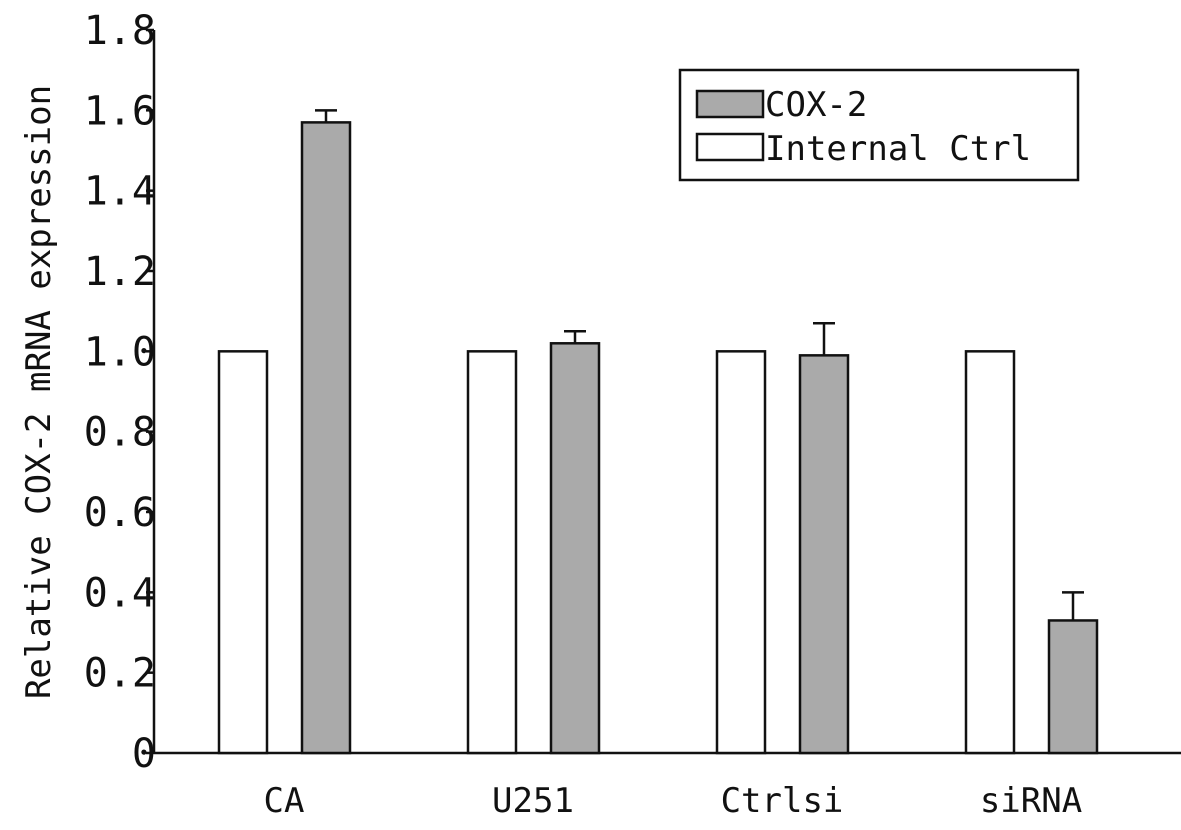 This screenshot has height=830, width=1181. I want to click on bar-internal-ctrl-ctrlsi, so click(741, 552).